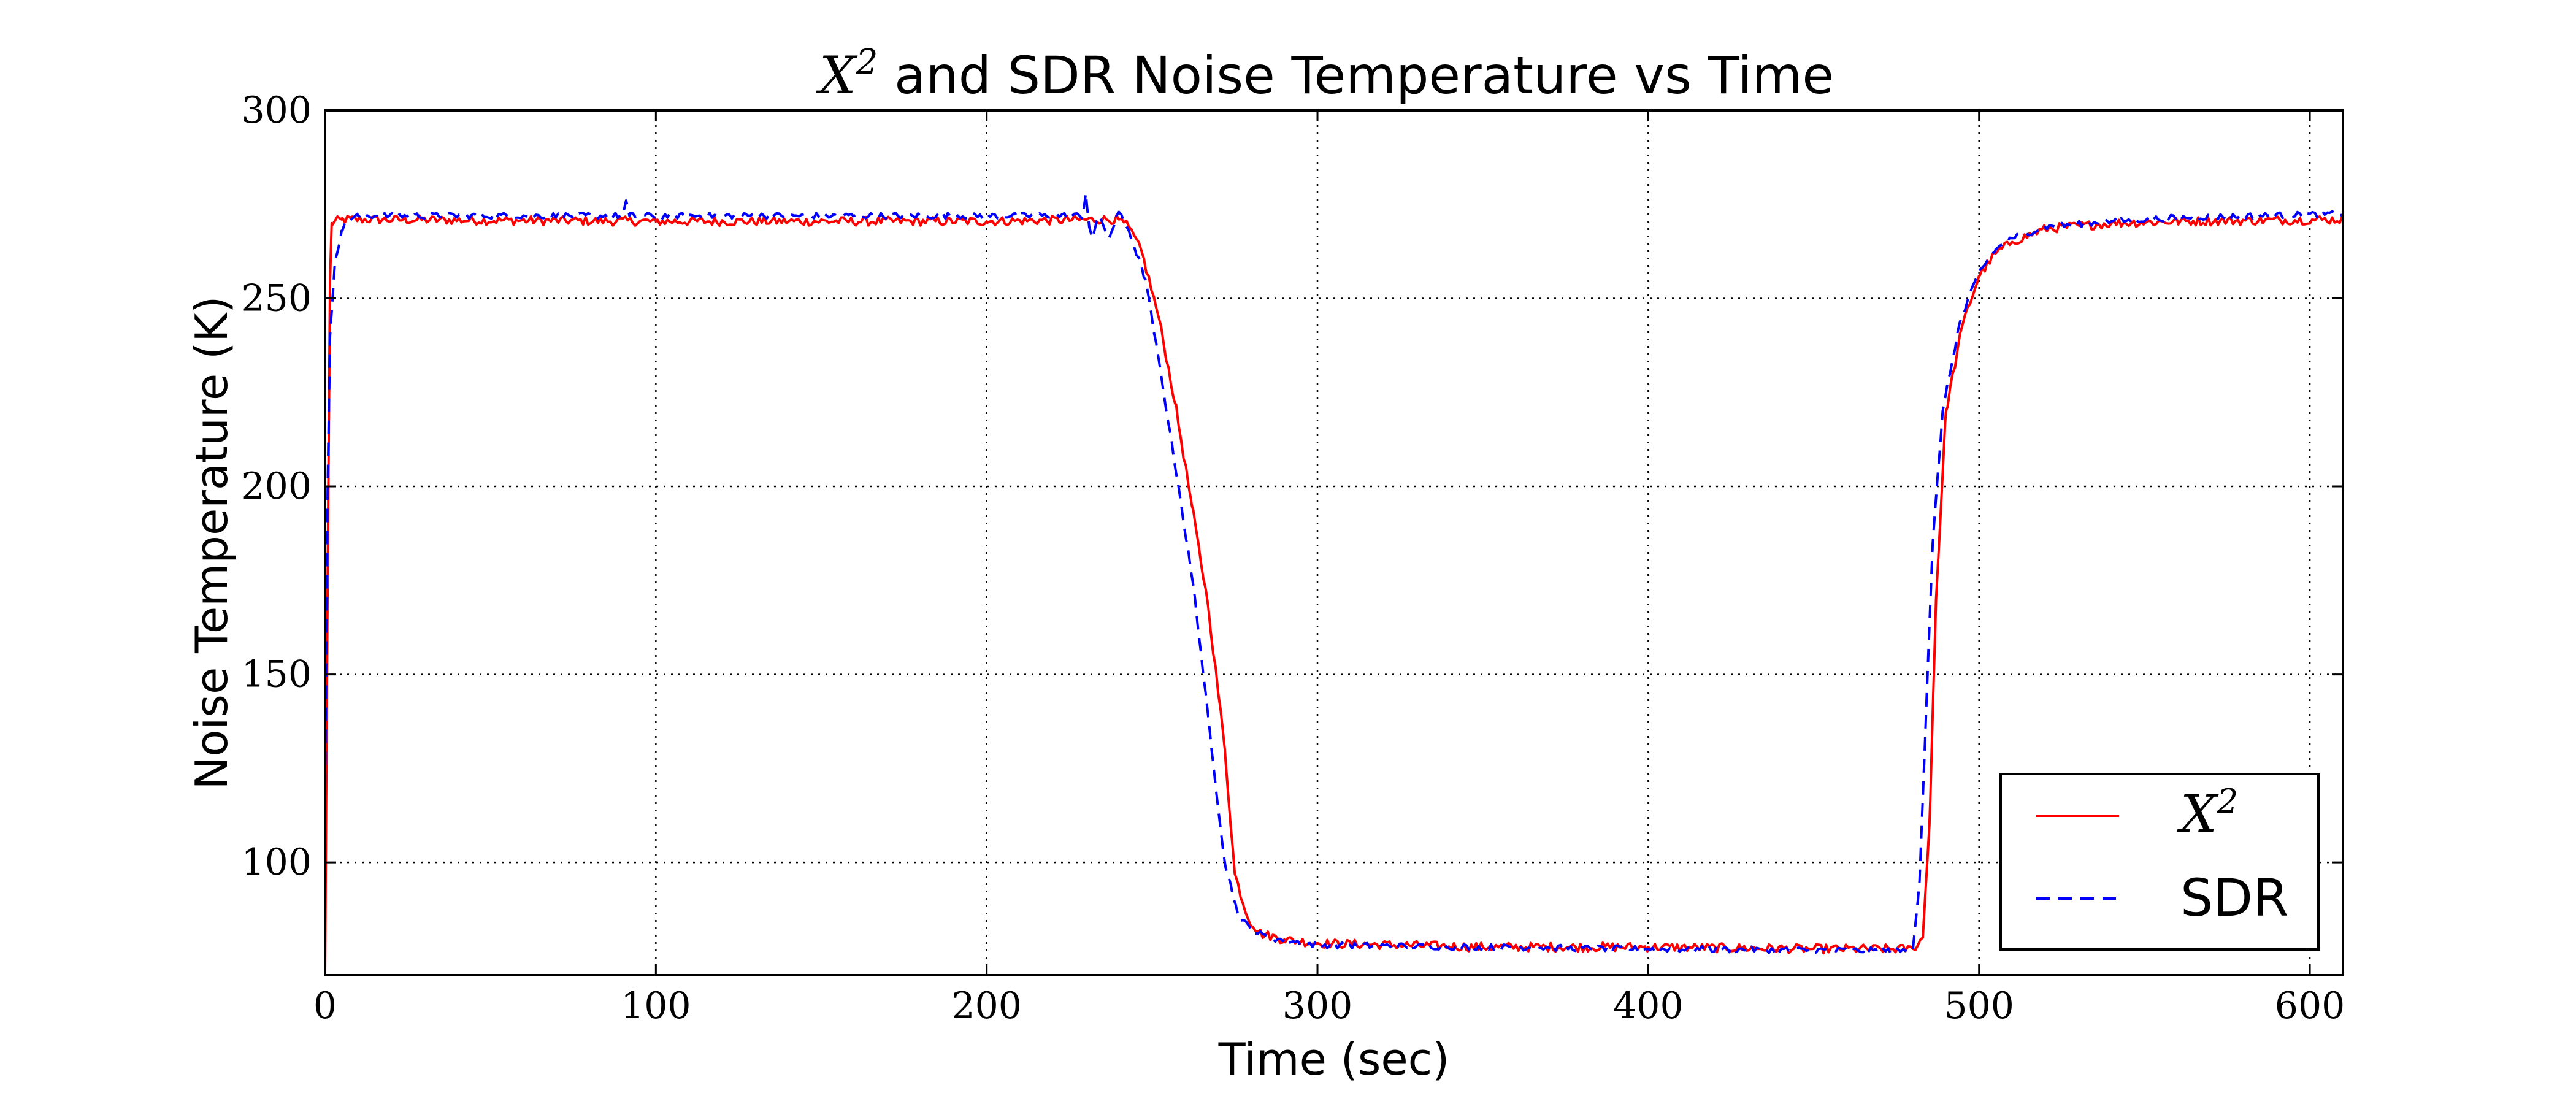 This screenshot has width=2576, height=1104. I want to click on x-tick-label-600: 600, so click(2310, 1005).